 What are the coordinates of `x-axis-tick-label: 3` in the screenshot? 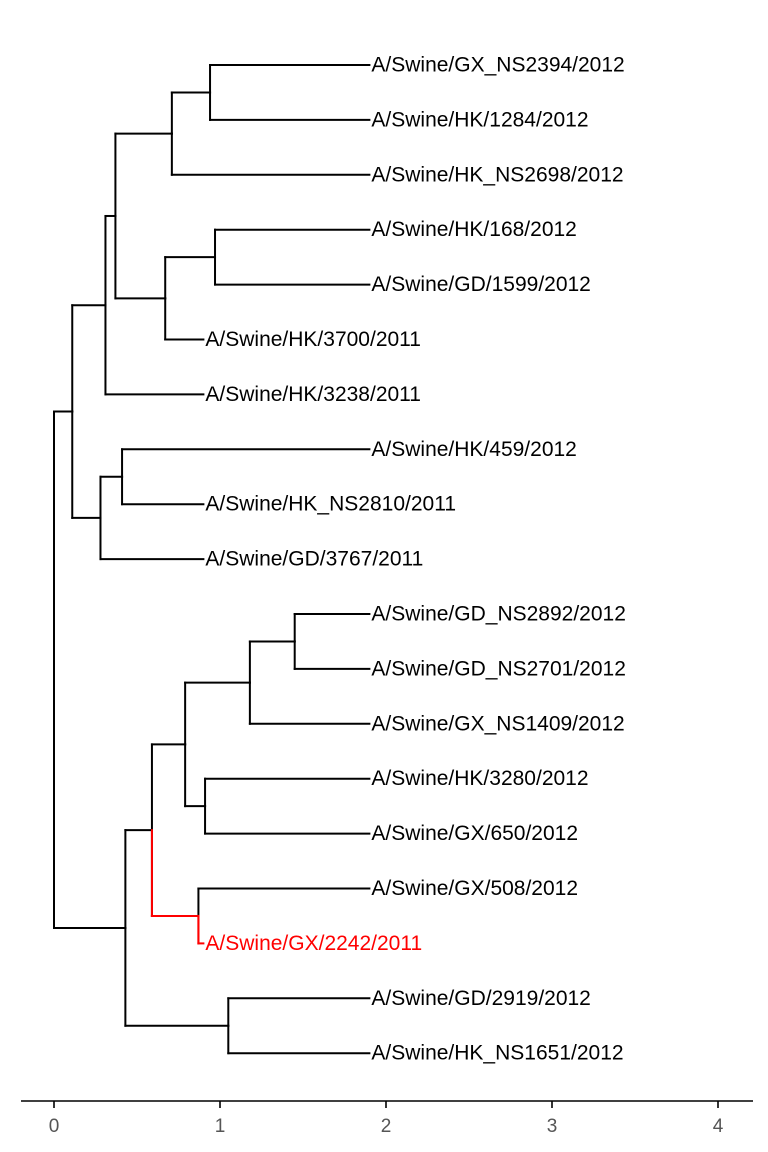 It's located at (552, 1126).